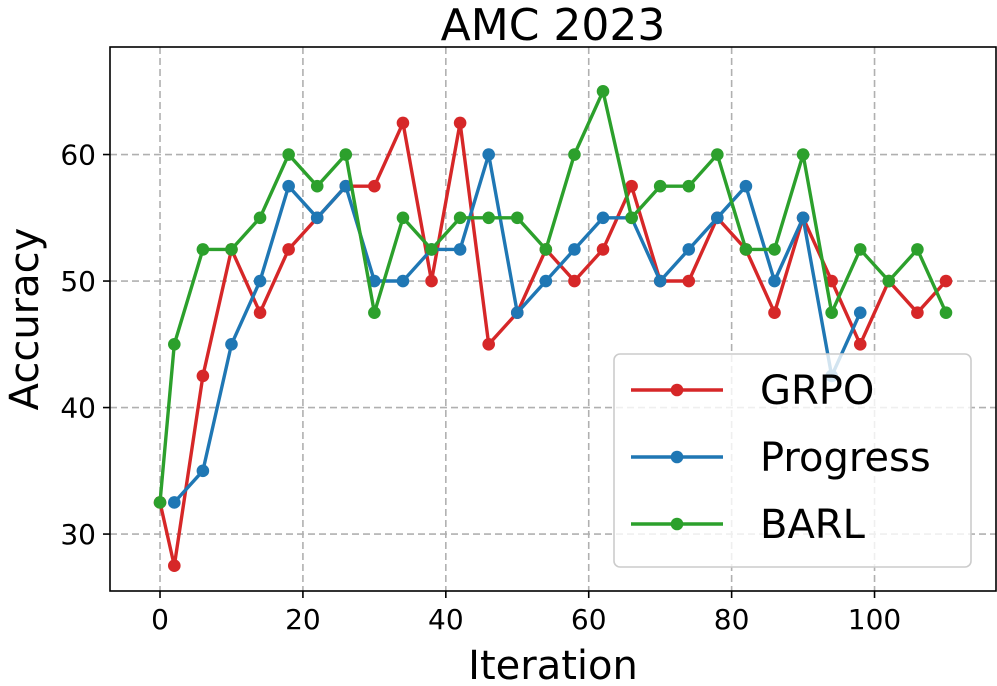 Image resolution: width=997 pixels, height=686 pixels. What do you see at coordinates (748, 525) in the screenshot?
I see `legend-entry-barl: BARL` at bounding box center [748, 525].